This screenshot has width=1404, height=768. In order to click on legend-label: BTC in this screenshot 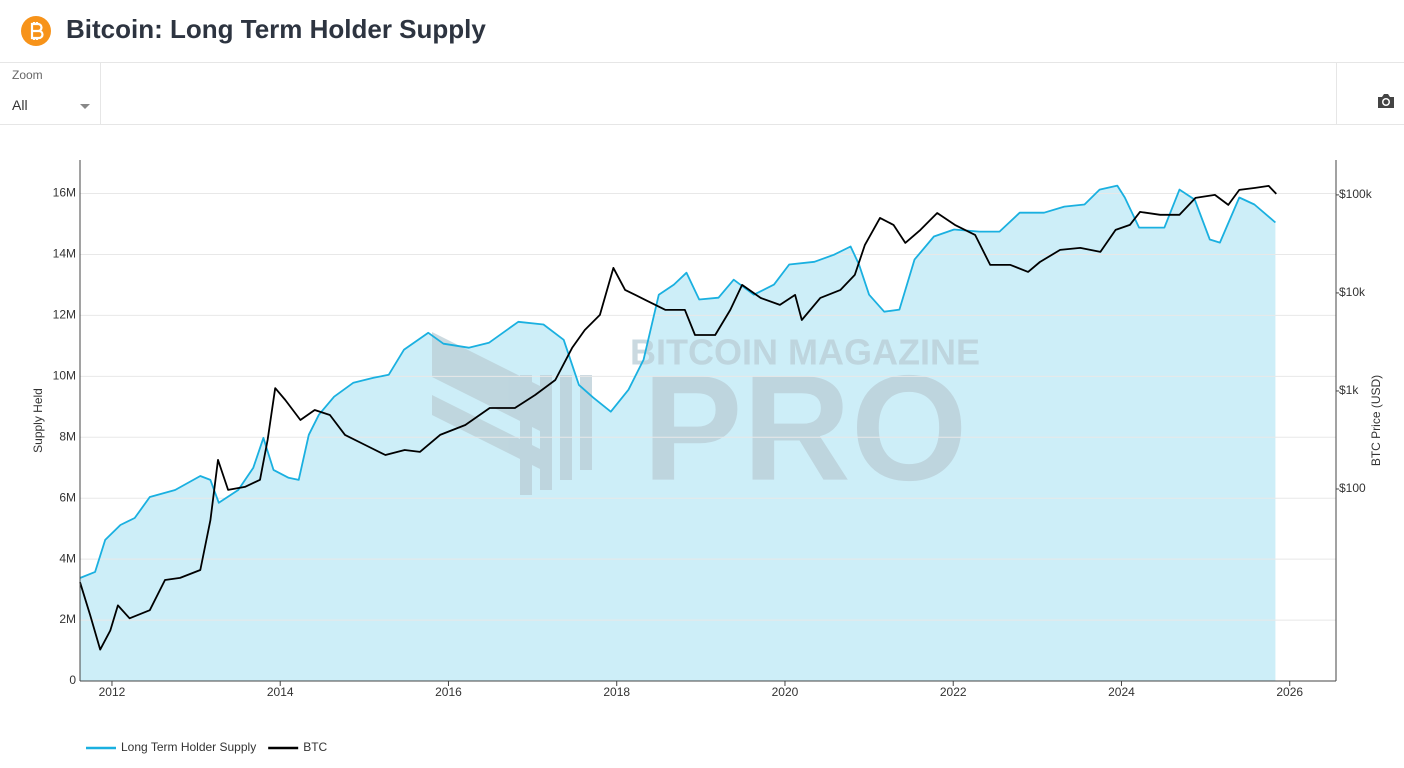, I will do `click(315, 747)`.